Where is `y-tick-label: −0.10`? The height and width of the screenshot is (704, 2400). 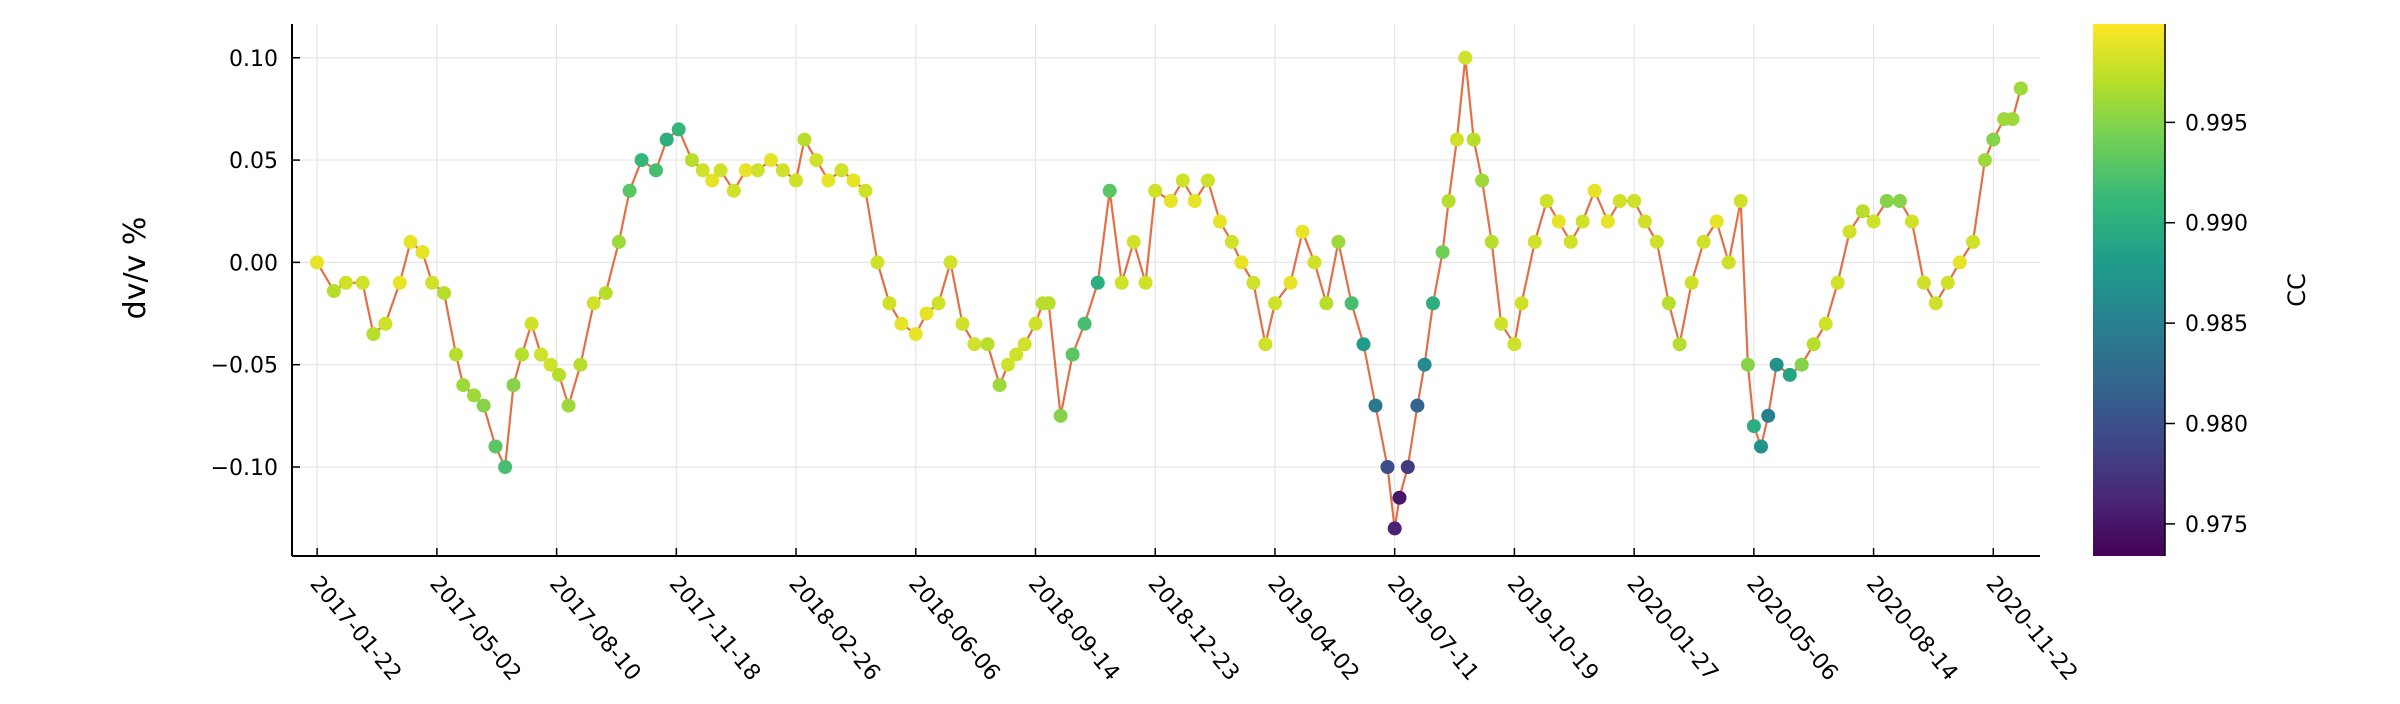 y-tick-label: −0.10 is located at coordinates (244, 468).